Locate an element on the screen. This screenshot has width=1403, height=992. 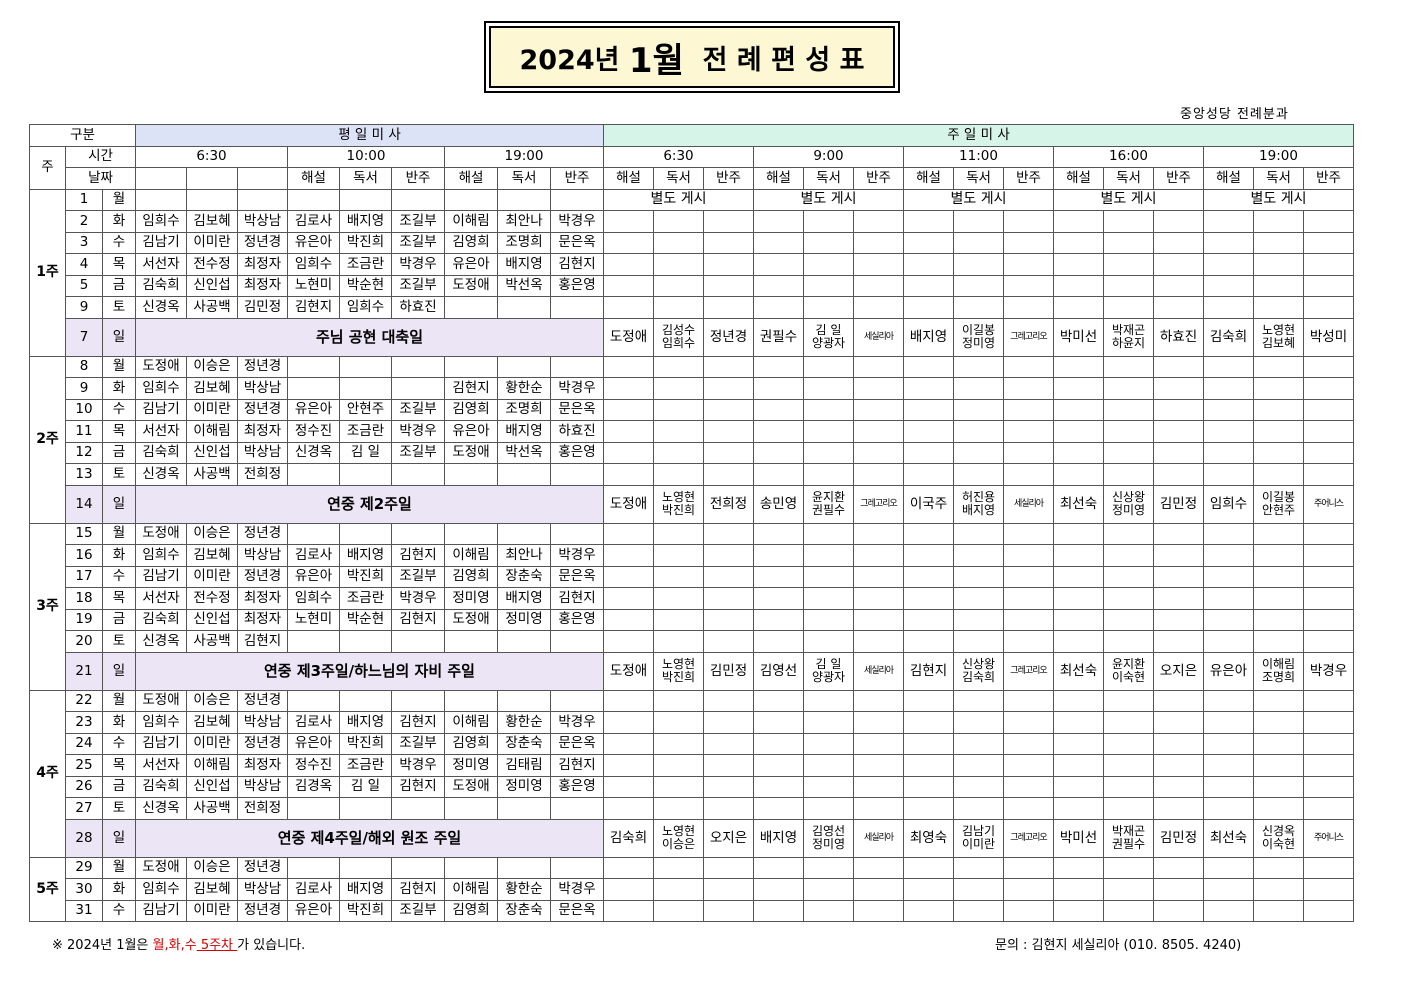
name-line: 윤지환 is located at coordinates (828, 497).